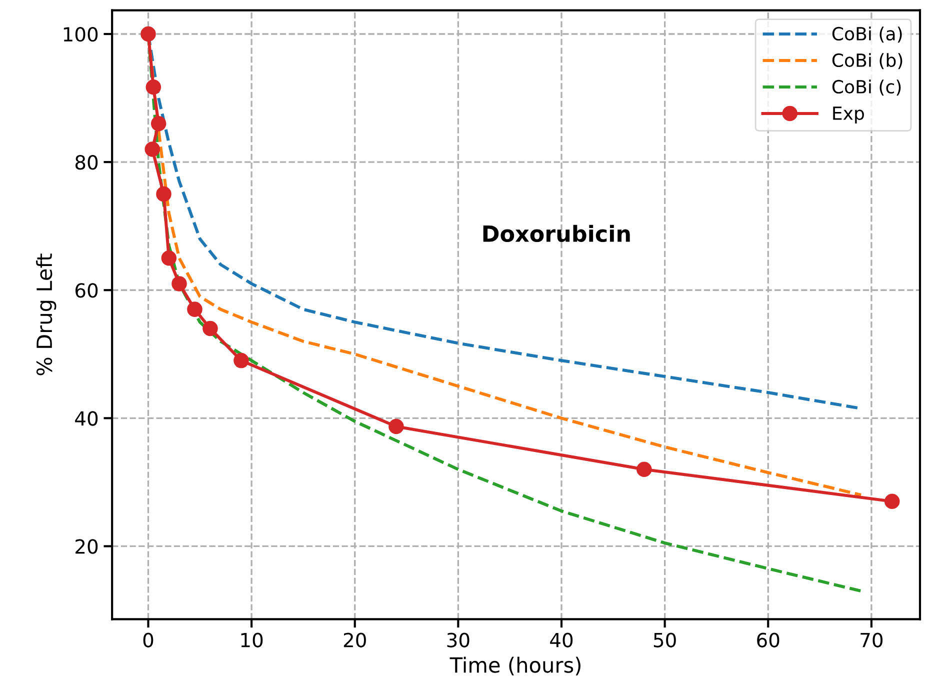  I want to click on legend-label: CoBi (c), so click(866, 88).